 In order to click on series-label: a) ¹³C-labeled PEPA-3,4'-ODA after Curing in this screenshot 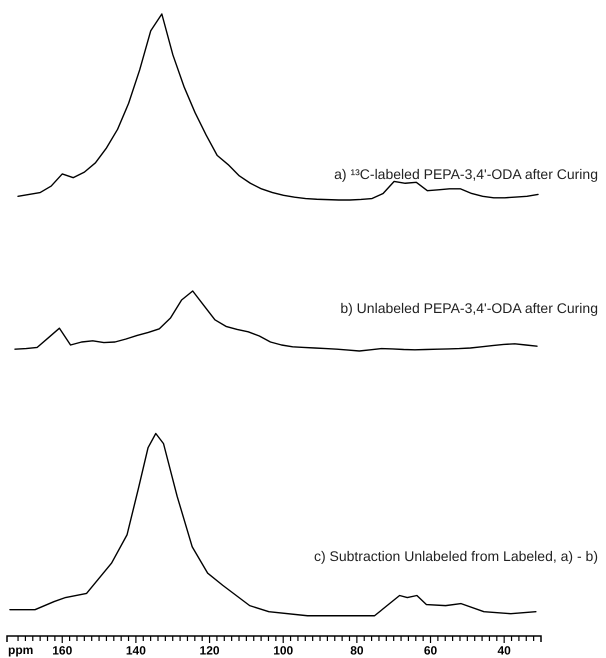, I will do `click(466, 174)`.